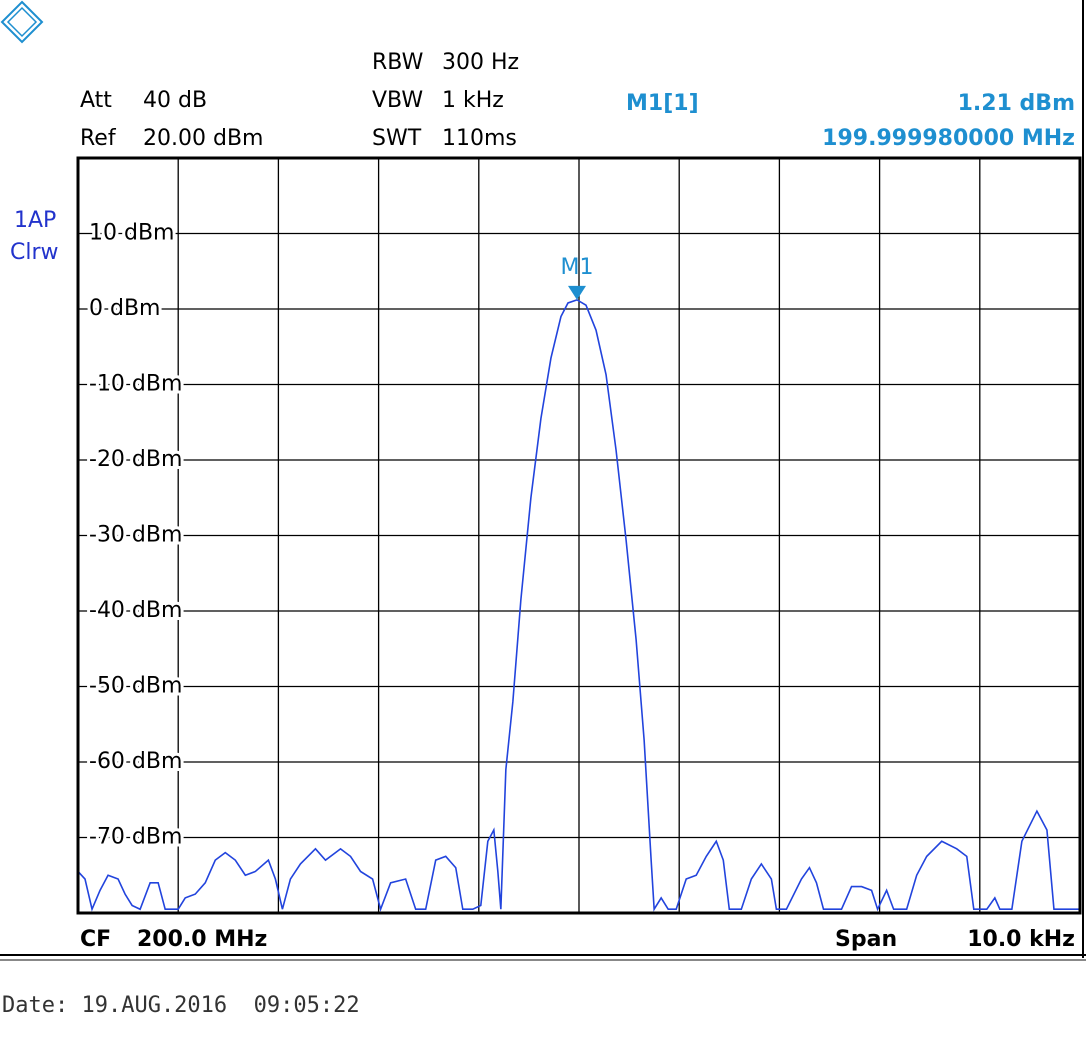 Image resolution: width=1086 pixels, height=1054 pixels. I want to click on marker, so click(576, 292).